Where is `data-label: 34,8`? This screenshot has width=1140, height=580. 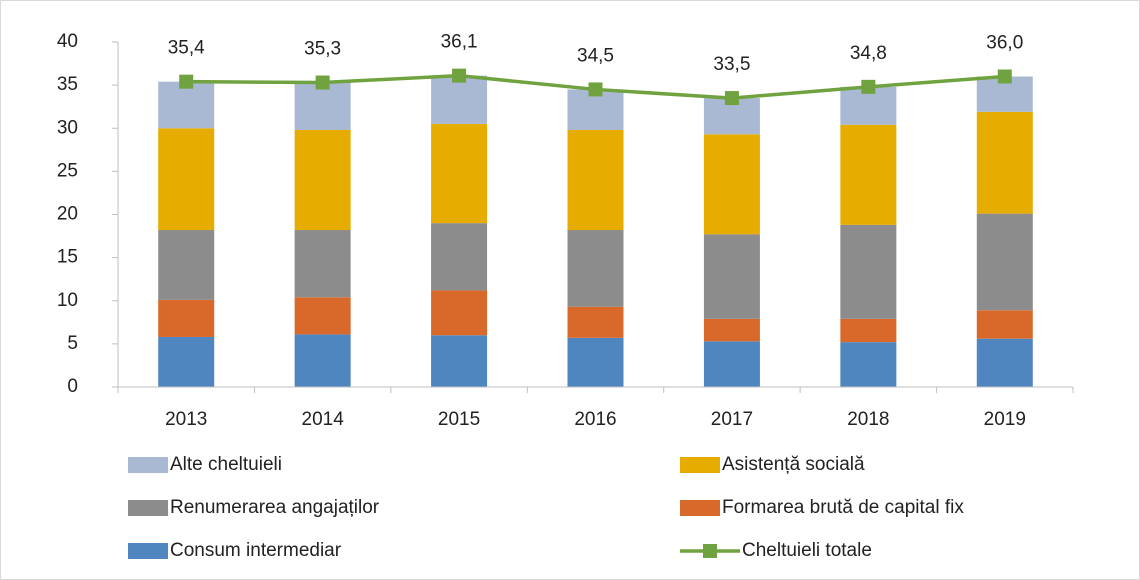
data-label: 34,8 is located at coordinates (868, 53).